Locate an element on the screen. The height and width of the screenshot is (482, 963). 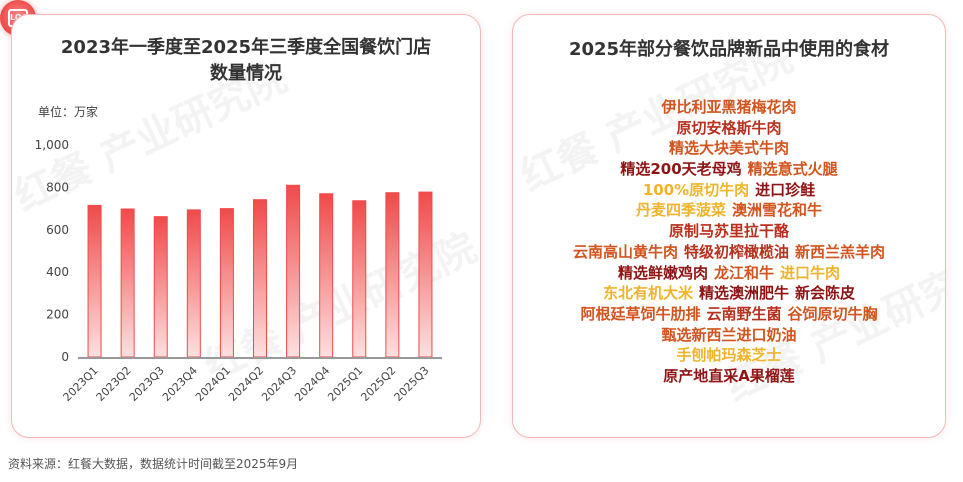
ingredient-row: 精选鲜嫩鸡肉 龙江和牛 进口牛肉 is located at coordinates (729, 273).